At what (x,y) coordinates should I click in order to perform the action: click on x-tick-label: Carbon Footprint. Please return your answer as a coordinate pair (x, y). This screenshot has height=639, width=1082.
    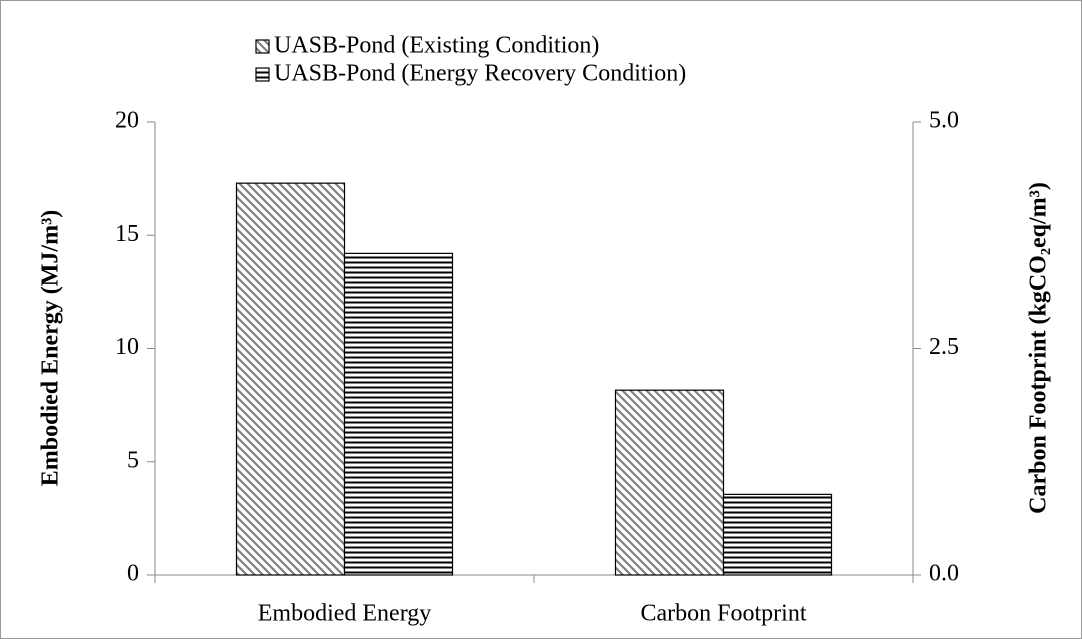
    Looking at the image, I should click on (724, 614).